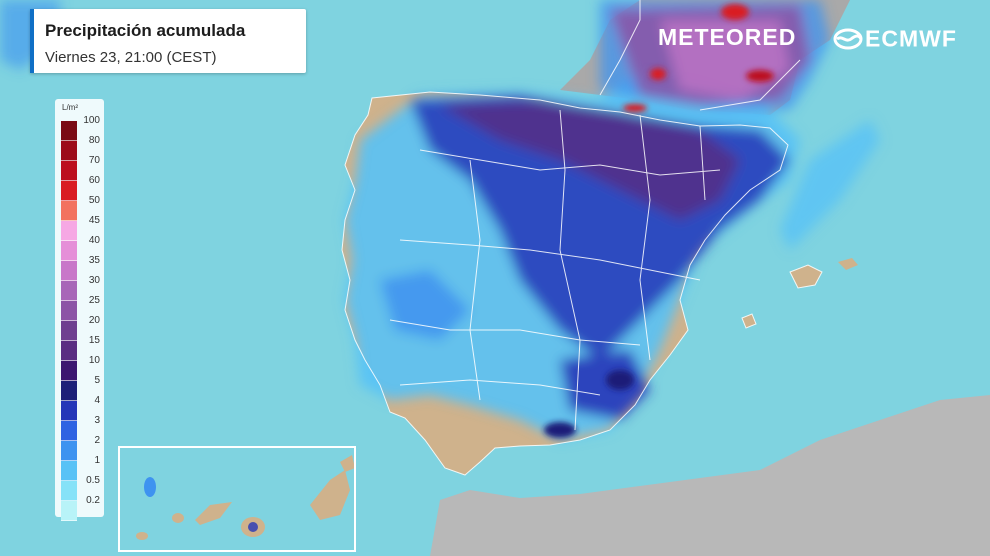  Describe the element at coordinates (806, 276) in the screenshot. I see `mallorca-island` at that location.